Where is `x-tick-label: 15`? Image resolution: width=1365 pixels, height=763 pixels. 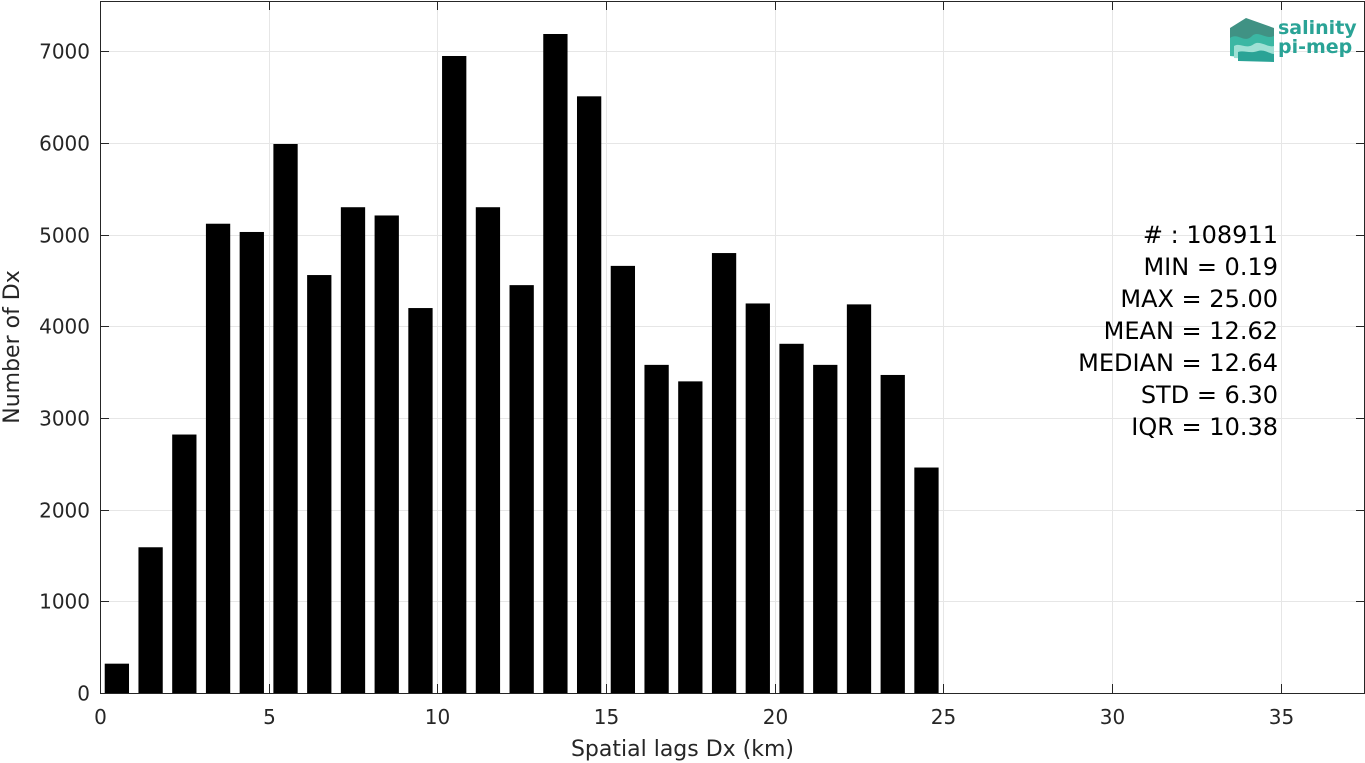
x-tick-label: 15 is located at coordinates (606, 717).